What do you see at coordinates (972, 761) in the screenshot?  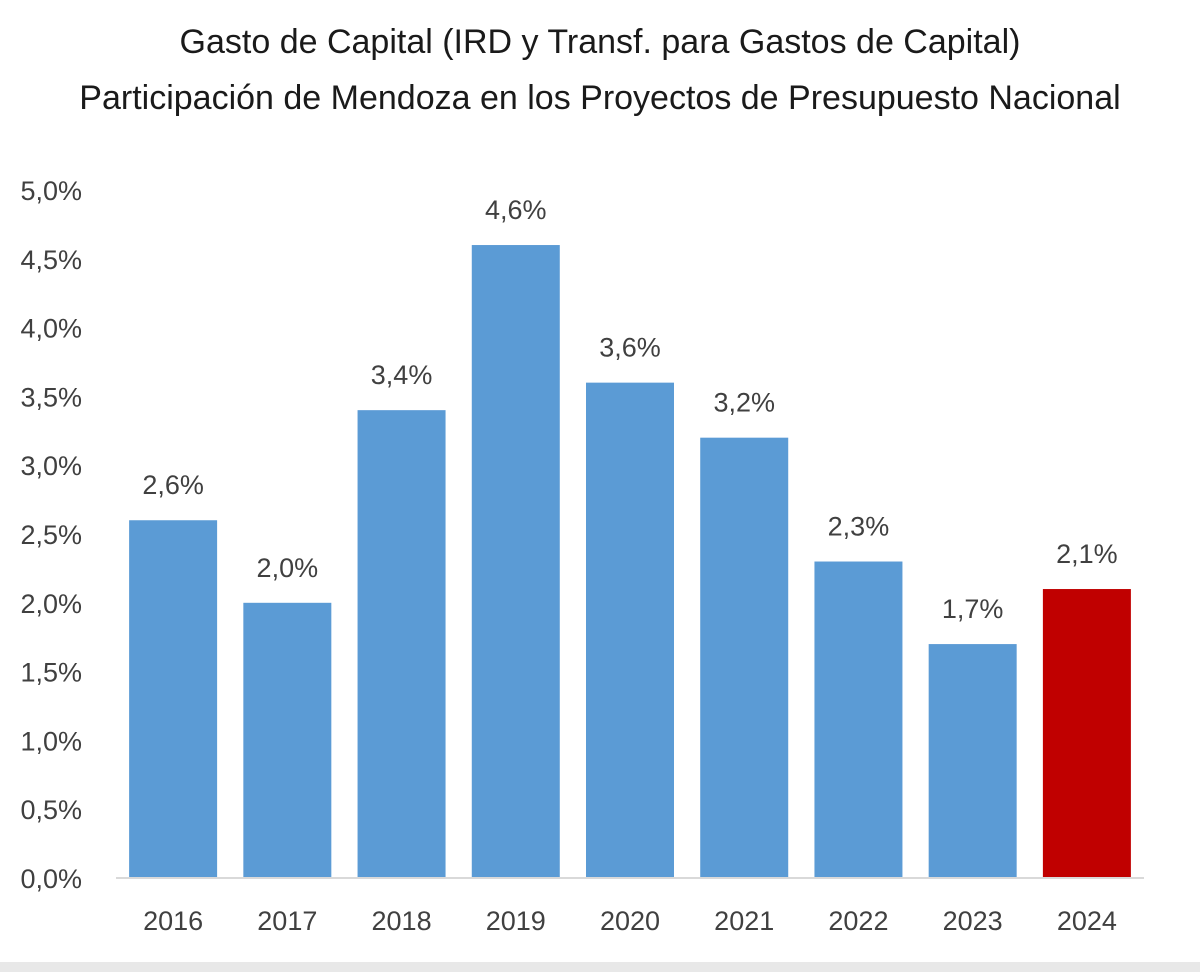 I see `bar-2023` at bounding box center [972, 761].